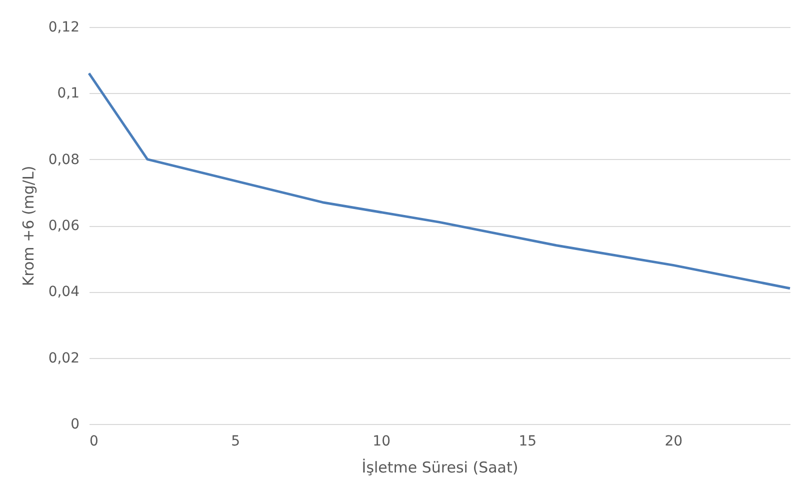 The width and height of the screenshot is (812, 490). I want to click on x-tick-label: 15, so click(527, 442).